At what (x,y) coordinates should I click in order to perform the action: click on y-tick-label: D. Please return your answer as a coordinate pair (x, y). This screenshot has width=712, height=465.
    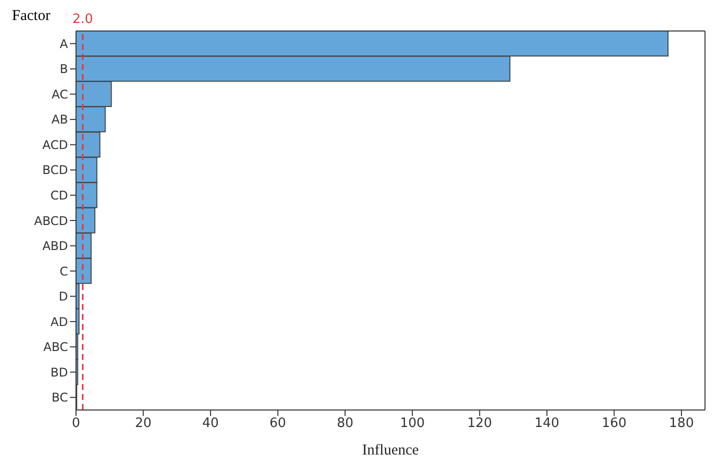
    Looking at the image, I should click on (63, 297).